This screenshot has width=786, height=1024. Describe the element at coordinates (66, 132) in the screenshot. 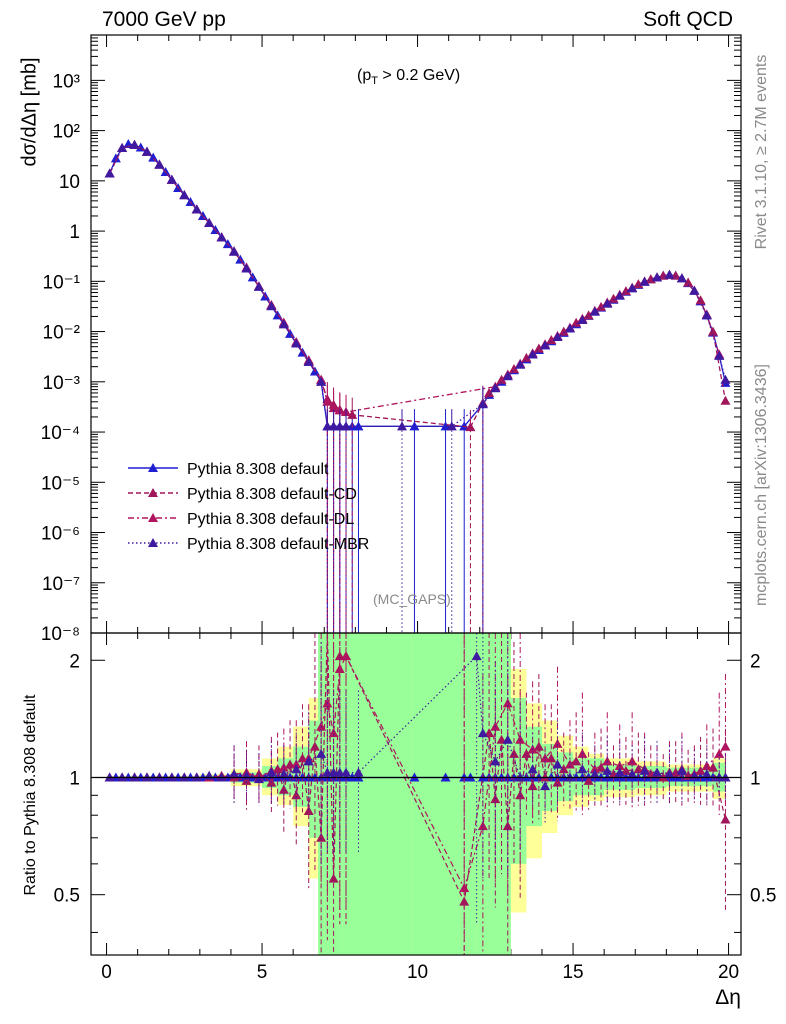

I see `y-tick-label: 10²` at that location.